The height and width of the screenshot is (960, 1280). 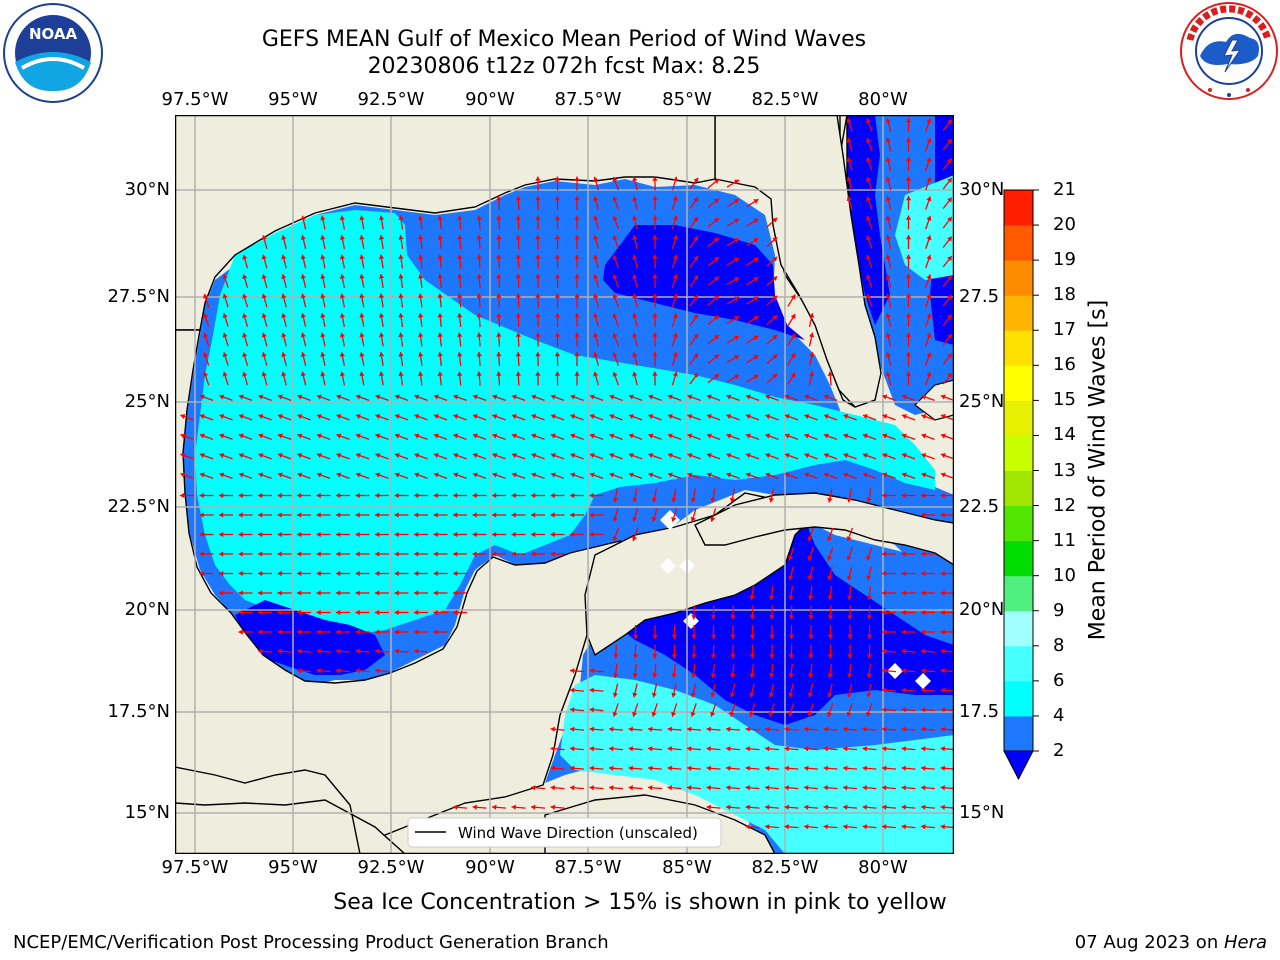 What do you see at coordinates (1064, 575) in the screenshot?
I see `colorbar-tick-label: 10` at bounding box center [1064, 575].